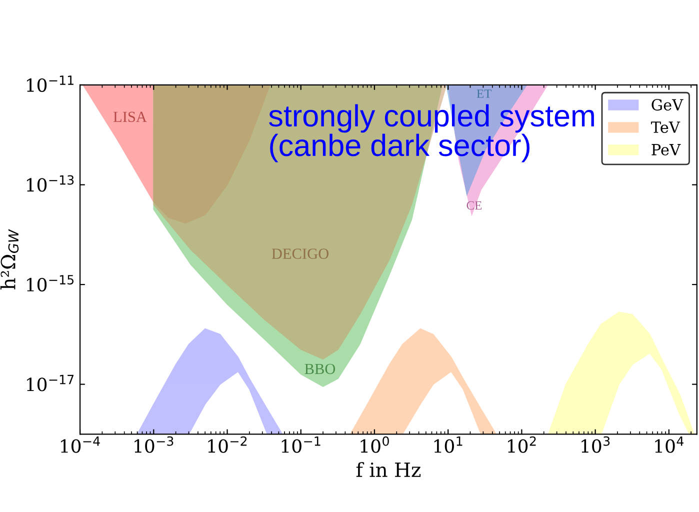 The image size is (699, 512). I want to click on annotation: strongly coupled system (canbe dark sector), so click(431, 133).